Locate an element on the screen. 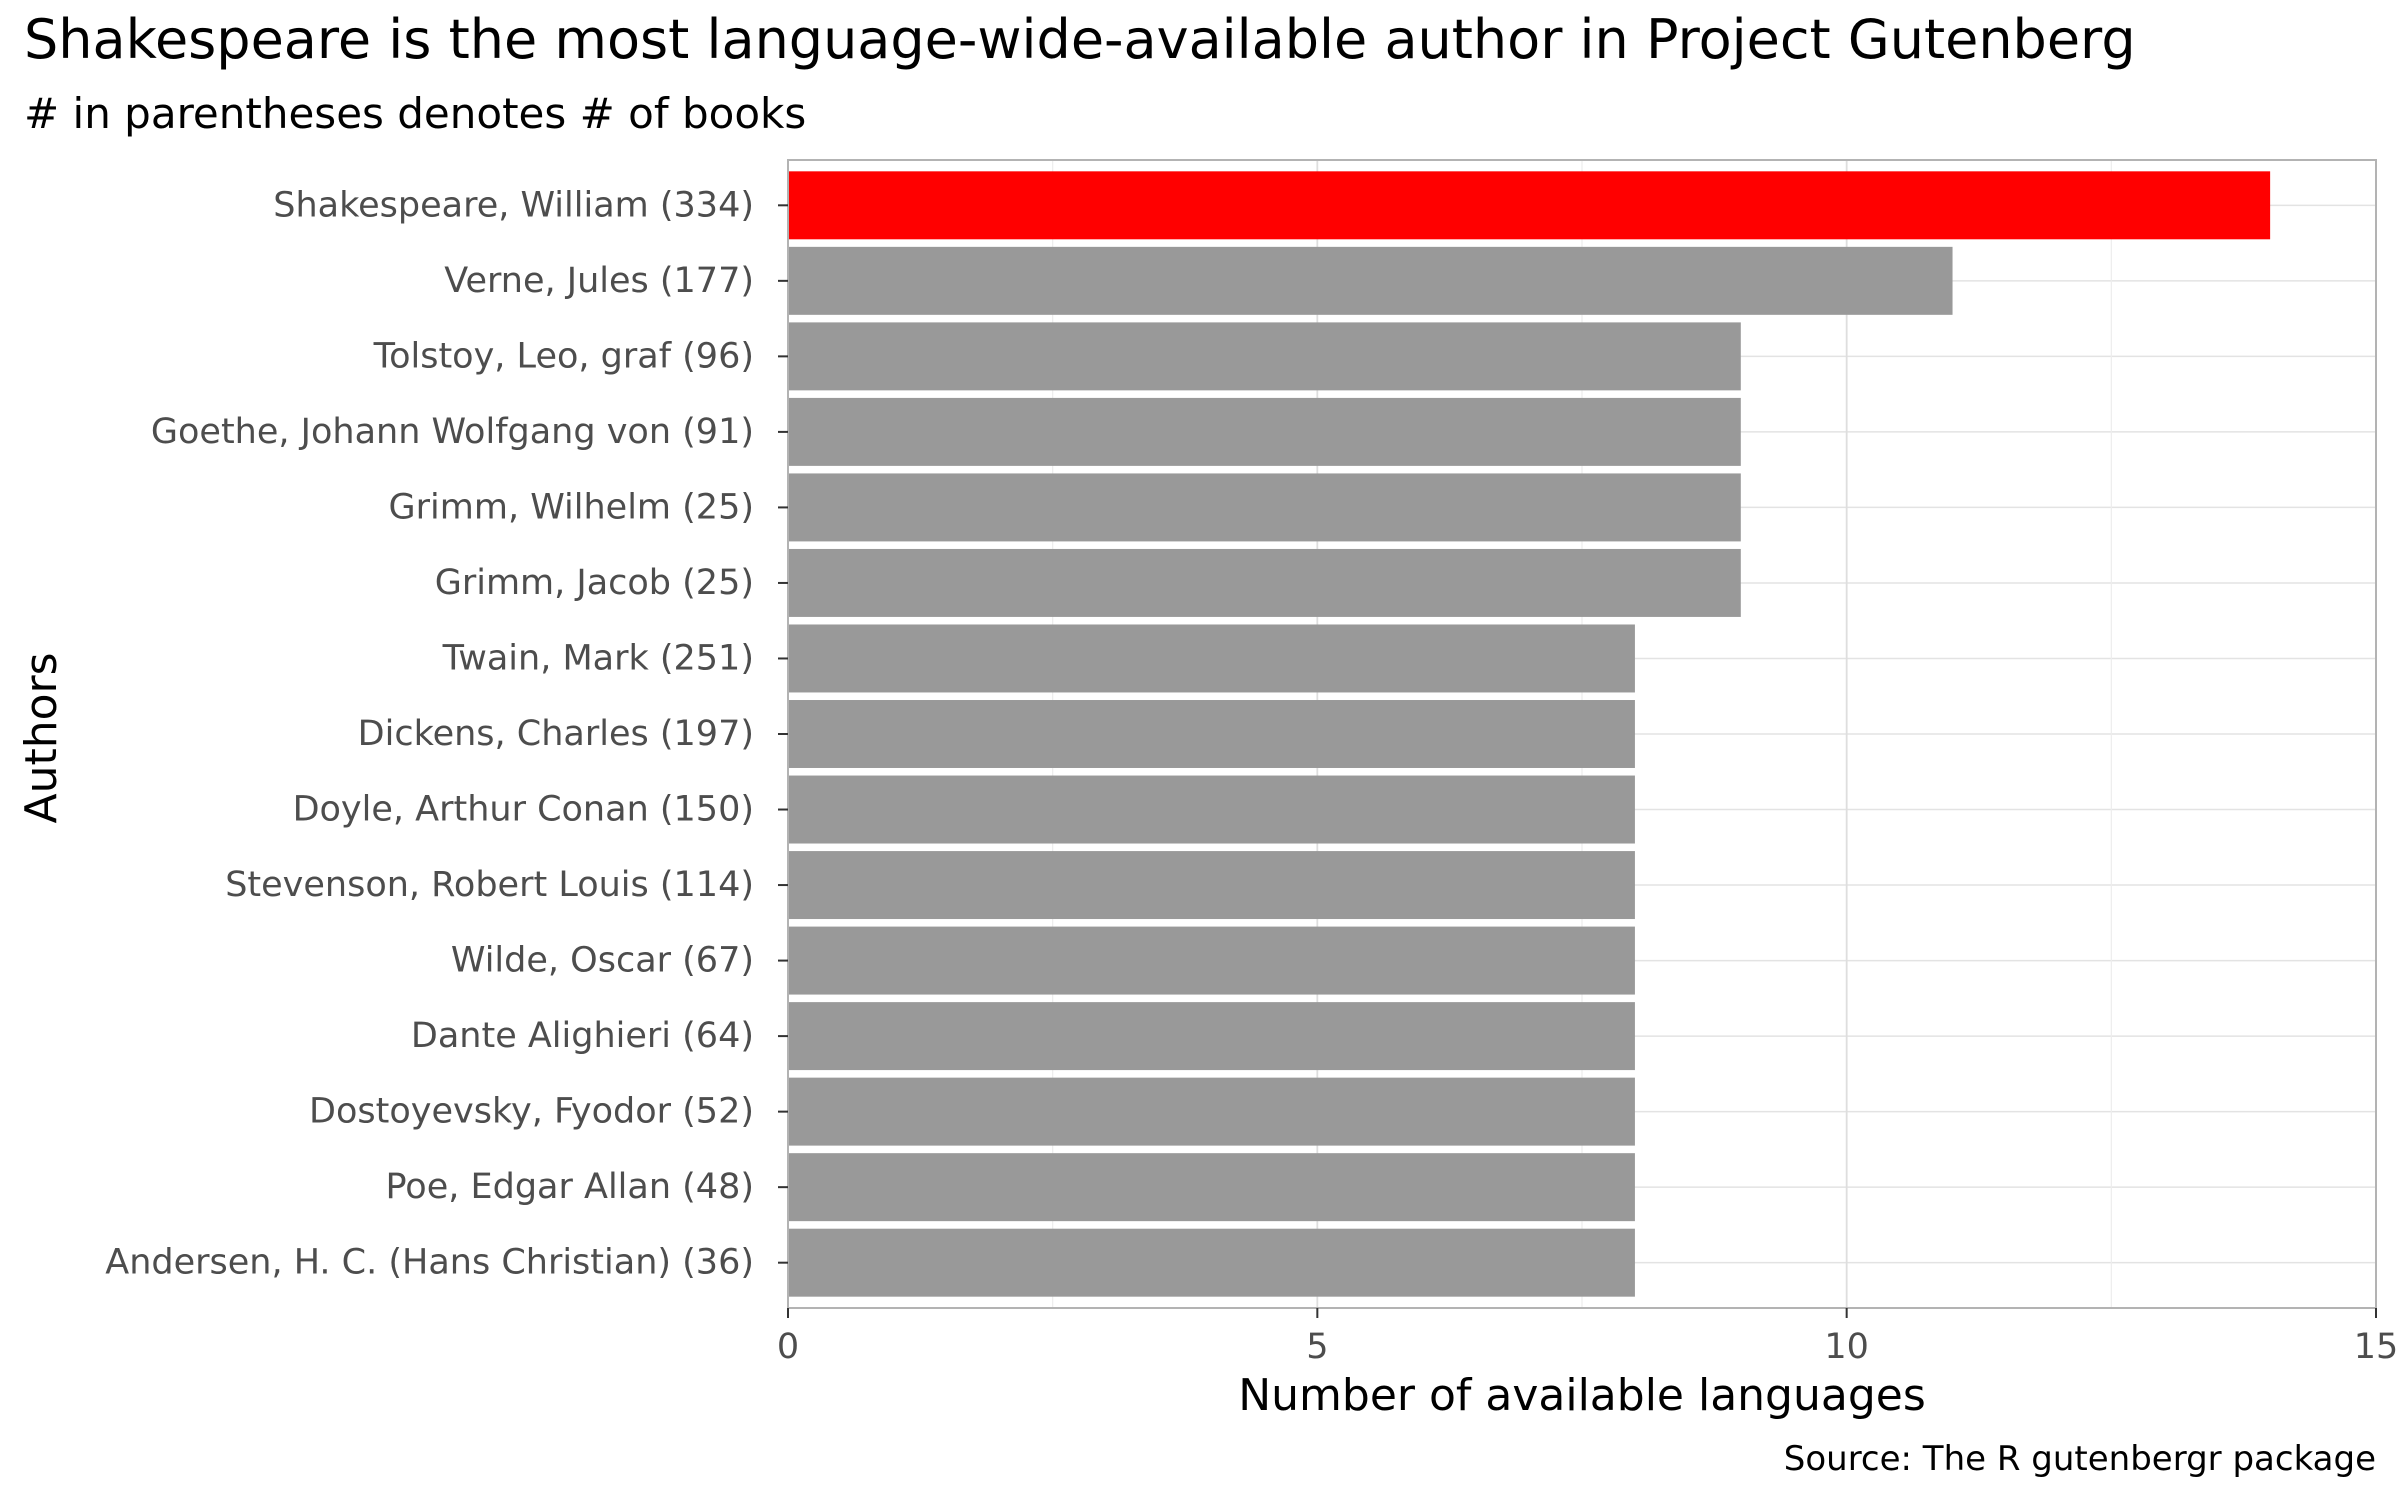  y-tick-label: Grimm, Wilhelm (25) is located at coordinates (571, 507).